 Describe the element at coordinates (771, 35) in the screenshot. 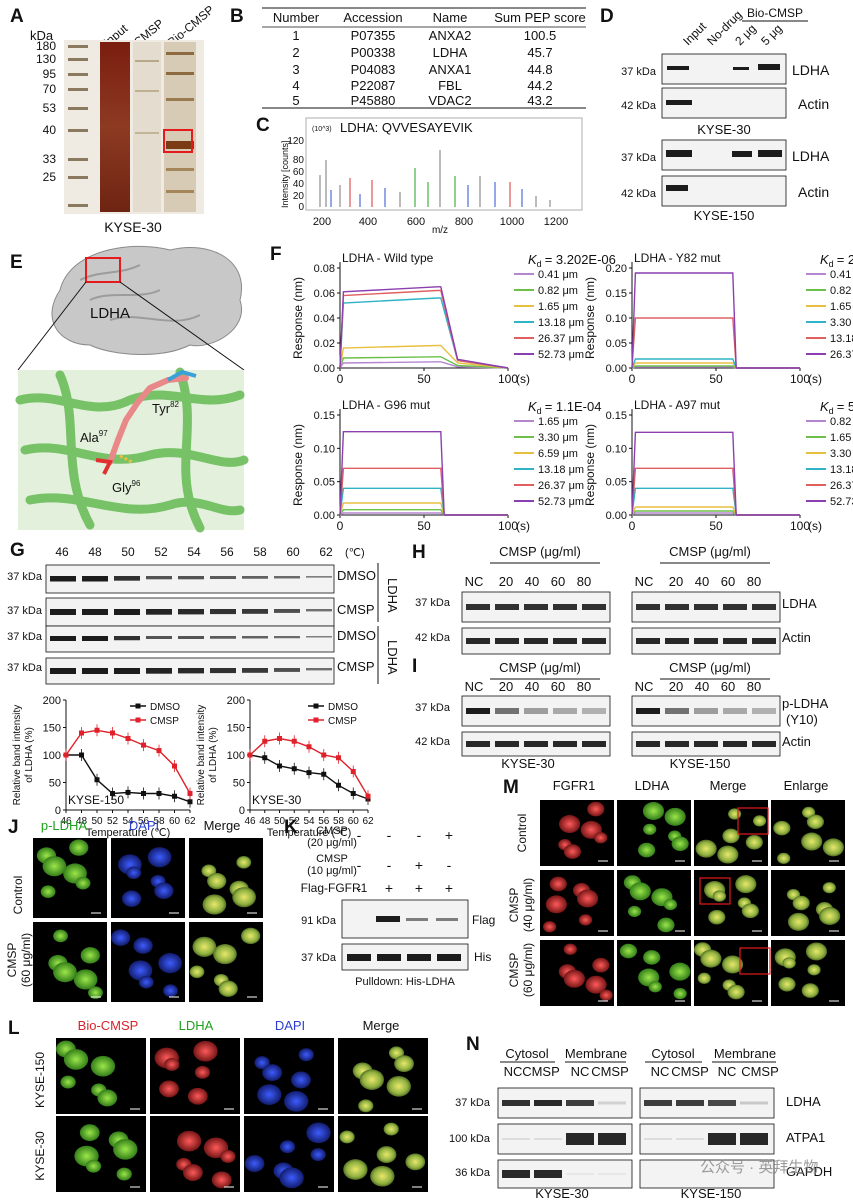

I see `lane-label: 5 μg` at that location.